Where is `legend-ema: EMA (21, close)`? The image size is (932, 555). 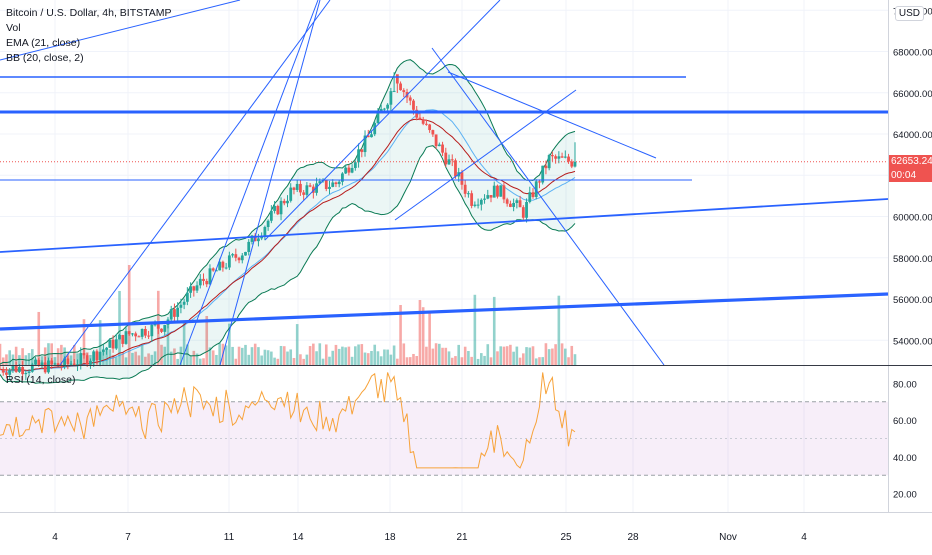
legend-ema: EMA (21, close) is located at coordinates (43, 43).